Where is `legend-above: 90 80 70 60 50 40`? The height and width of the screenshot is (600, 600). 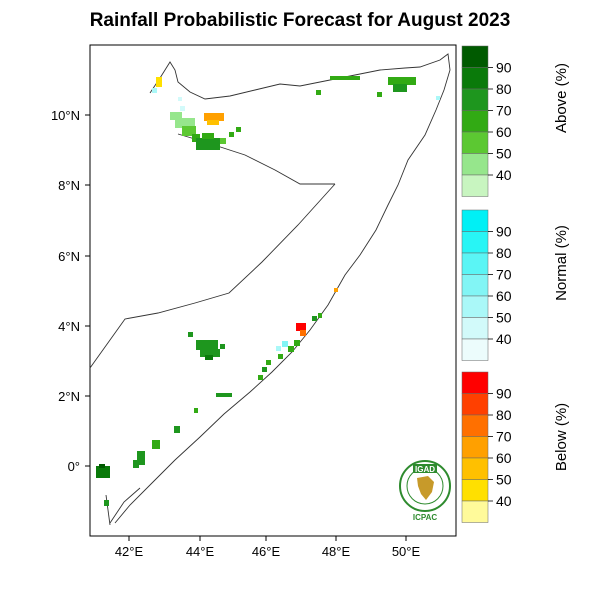
legend-above: 90 80 70 60 50 40 is located at coordinates (486, 121).